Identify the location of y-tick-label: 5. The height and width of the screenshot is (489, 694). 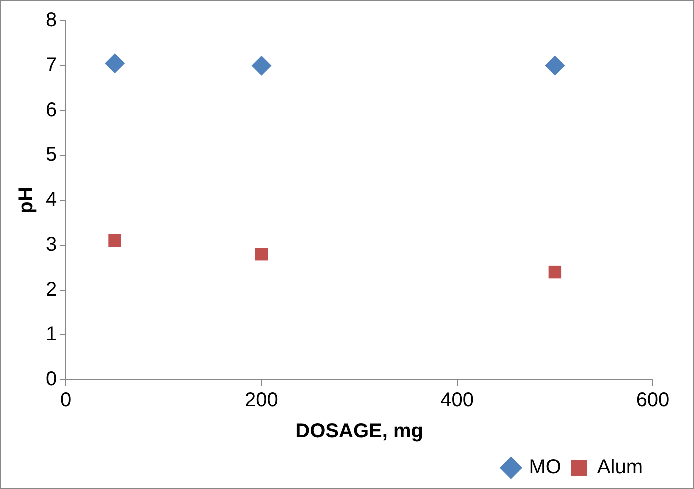
(52, 155).